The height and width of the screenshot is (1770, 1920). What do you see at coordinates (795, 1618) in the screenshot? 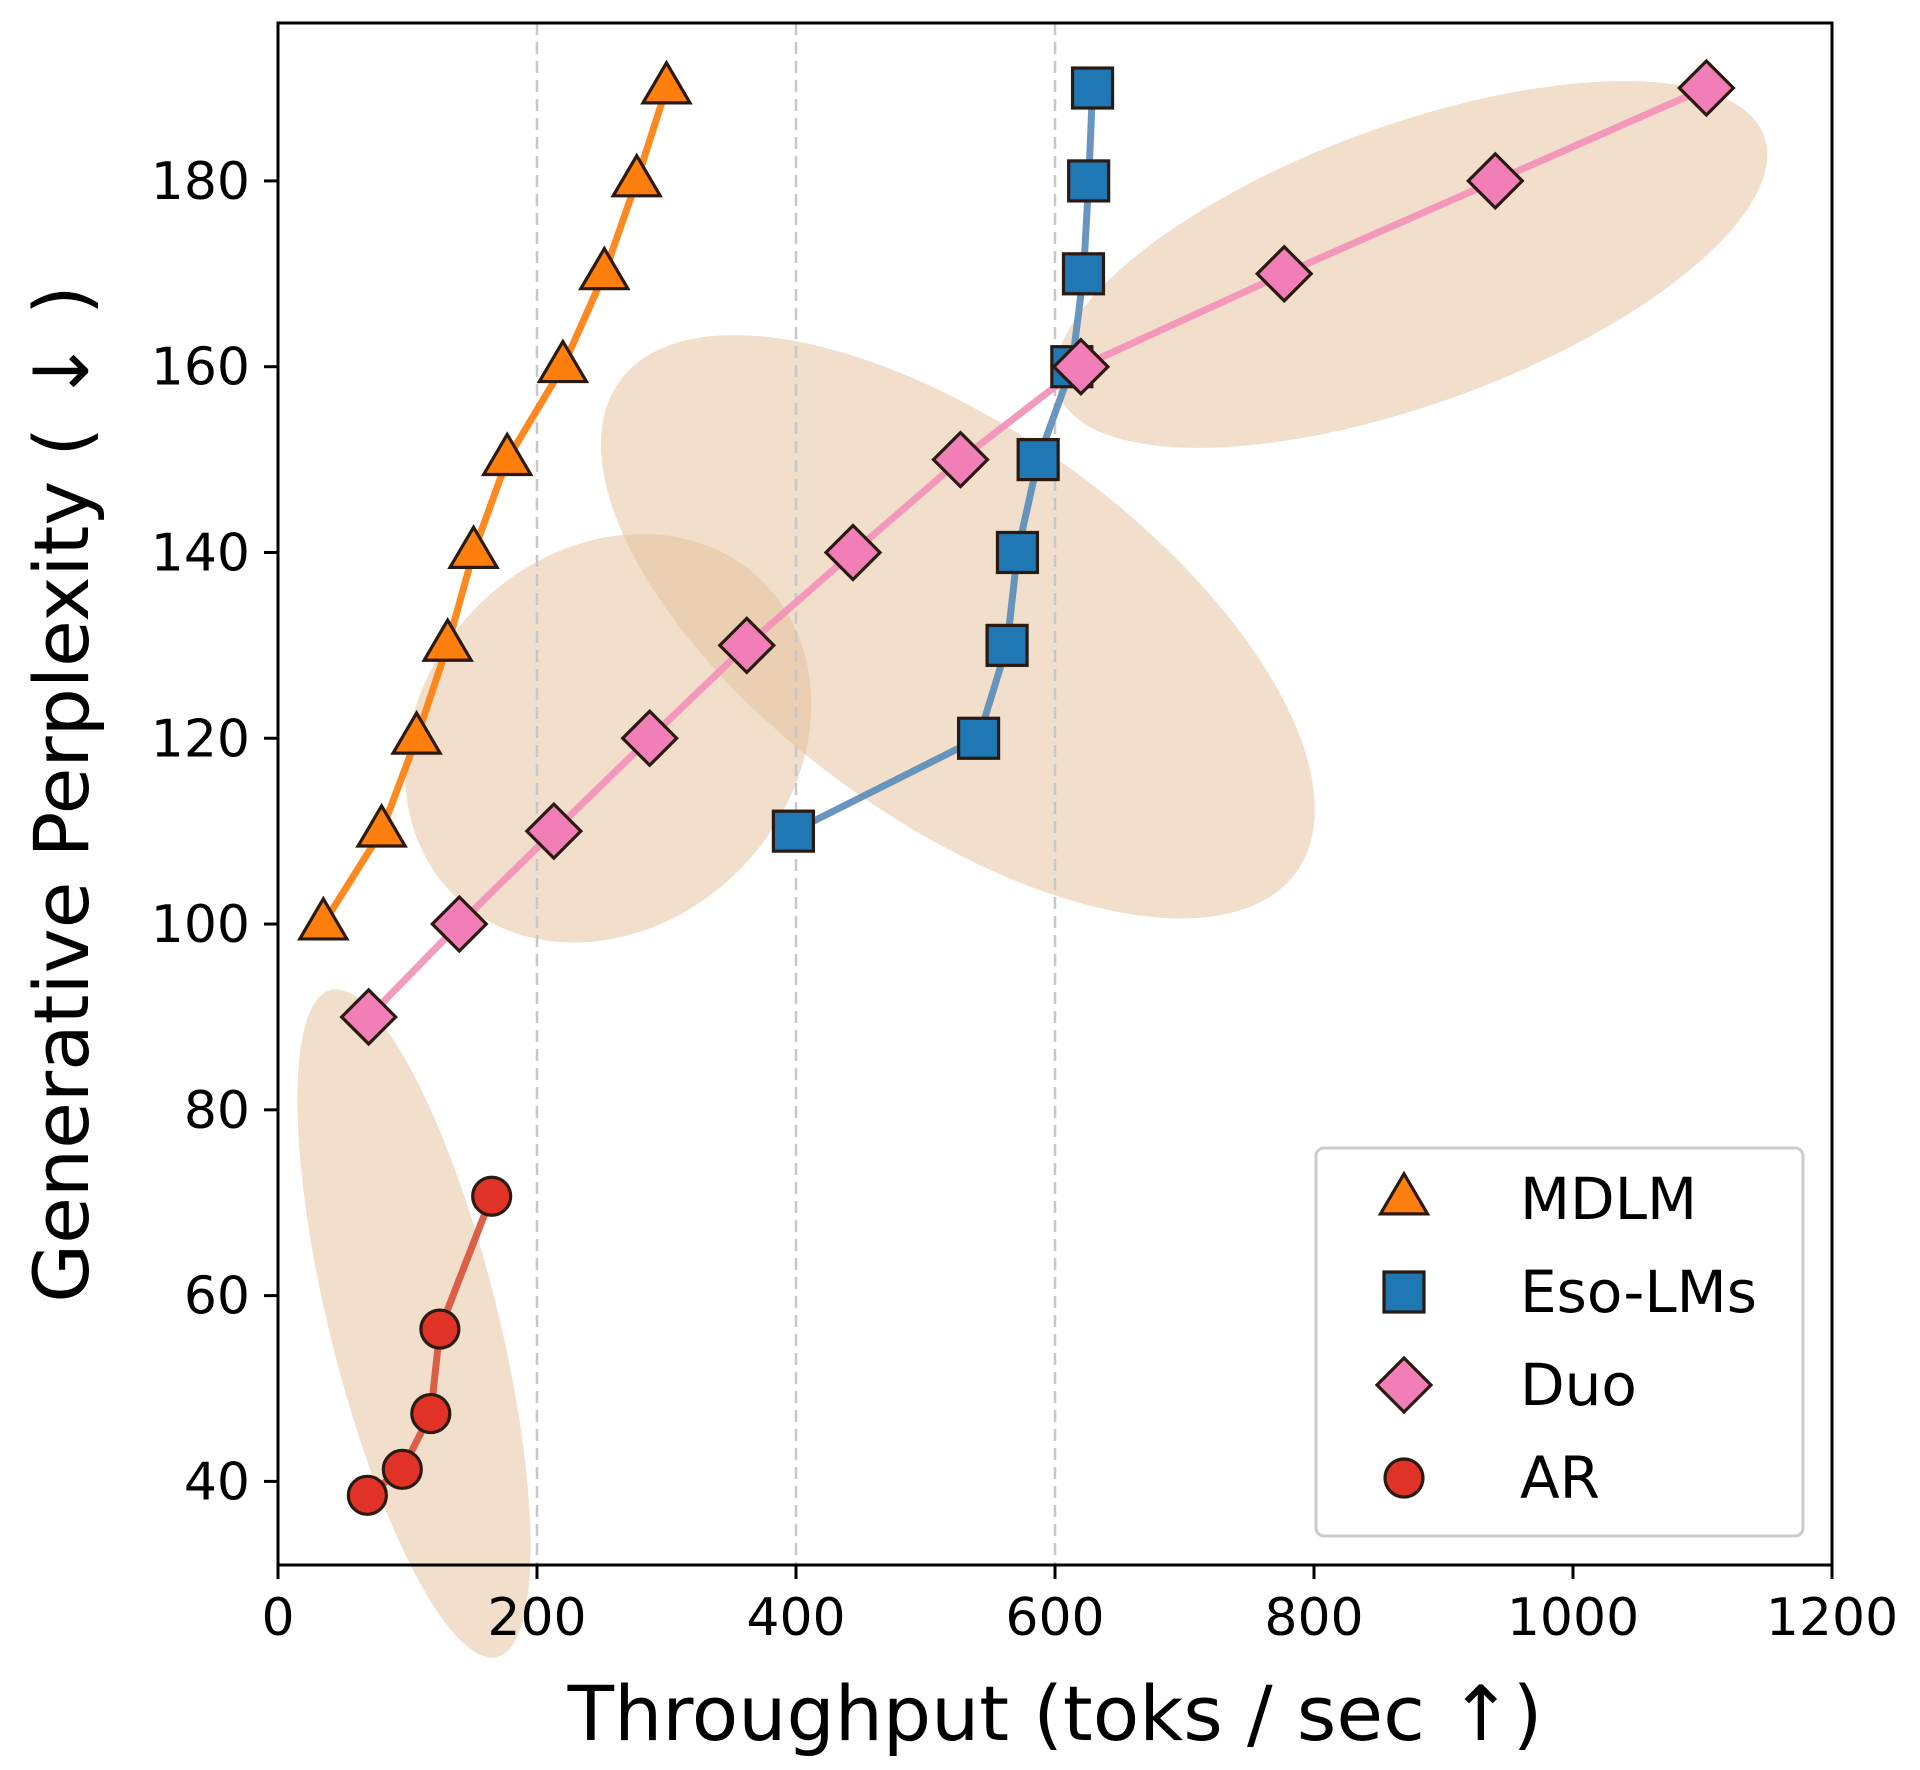
I see `x-tick-label: 400` at bounding box center [795, 1618].